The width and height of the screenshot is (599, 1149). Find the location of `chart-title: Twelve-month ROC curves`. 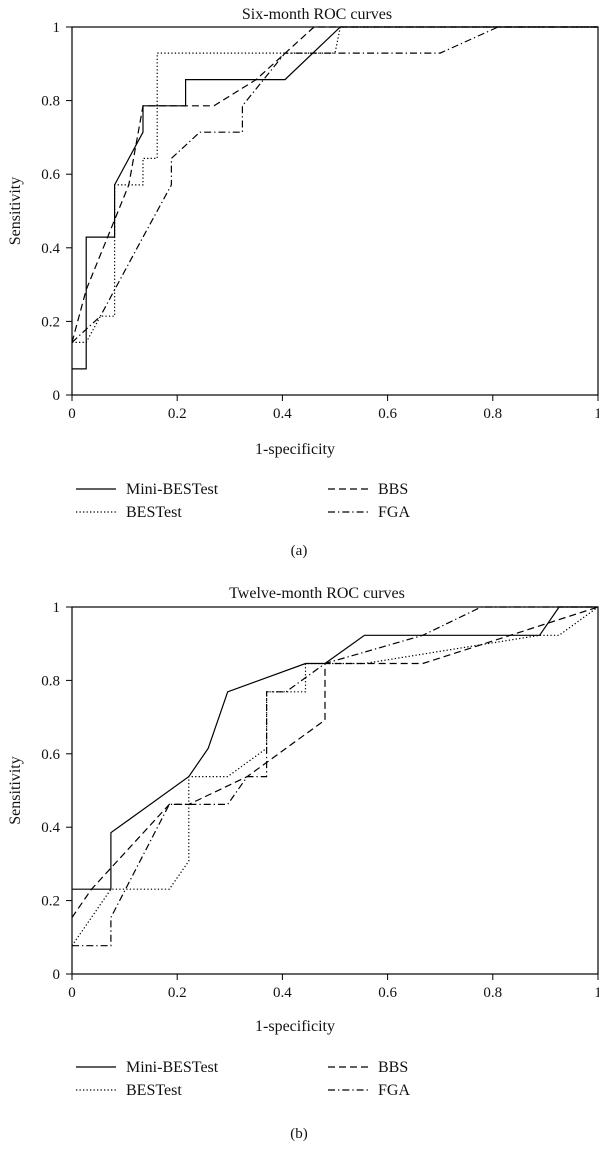

chart-title: Twelve-month ROC curves is located at coordinates (317, 593).